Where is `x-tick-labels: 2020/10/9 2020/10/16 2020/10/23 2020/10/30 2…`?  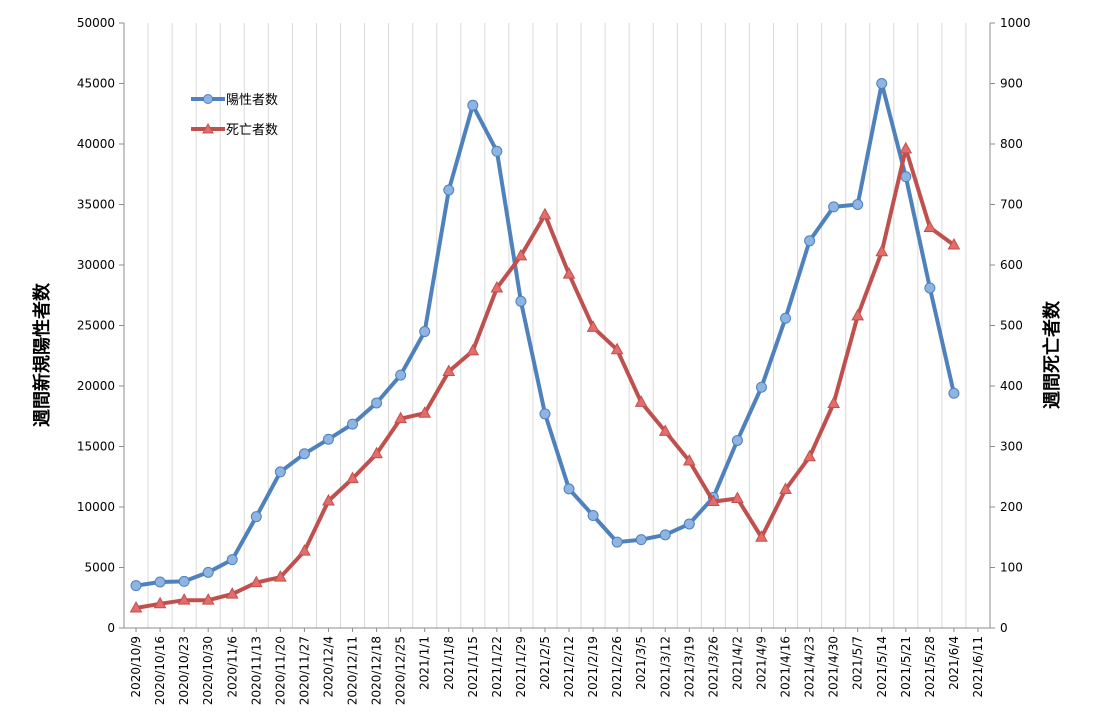 x-tick-labels: 2020/10/9 2020/10/16 2020/10/23 2020/10/30 2… is located at coordinates (557, 666).